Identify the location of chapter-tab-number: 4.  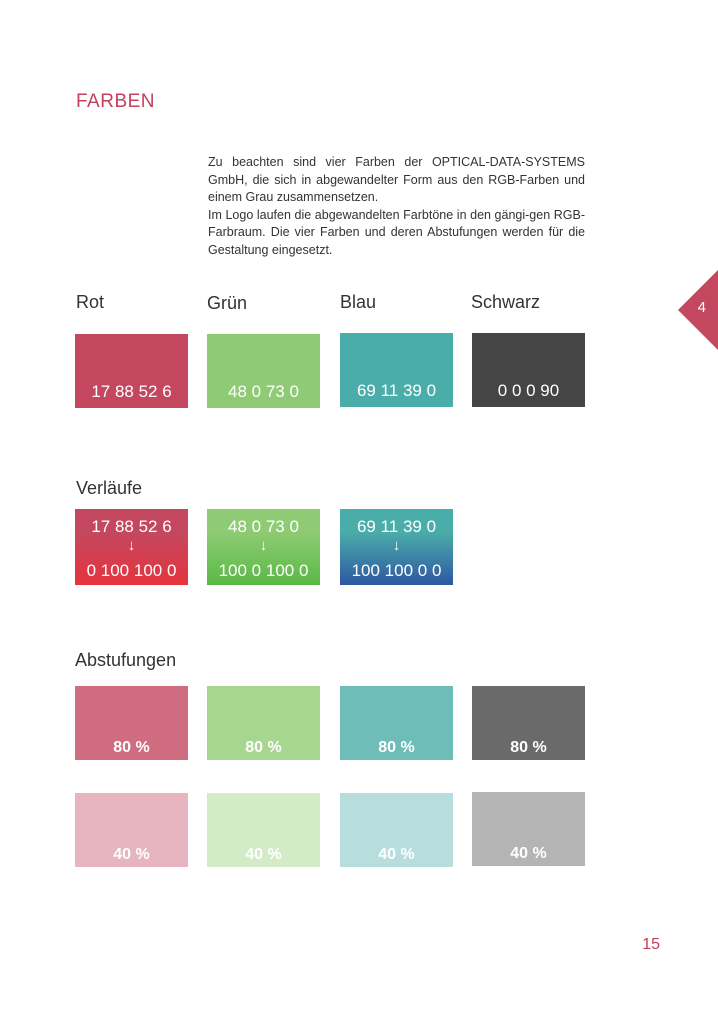
(701, 307).